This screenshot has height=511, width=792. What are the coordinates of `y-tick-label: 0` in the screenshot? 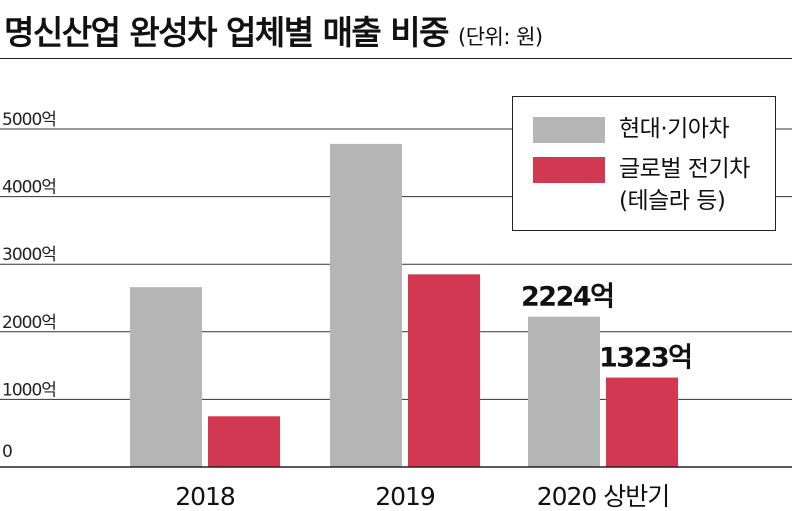 It's located at (7, 452).